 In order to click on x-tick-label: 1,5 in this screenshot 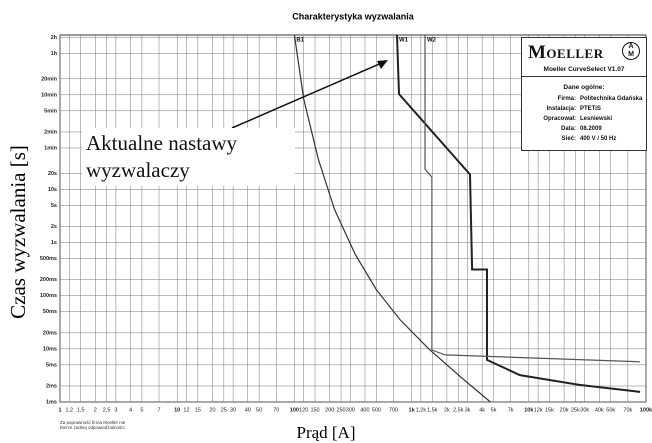, I will do `click(81, 410)`.